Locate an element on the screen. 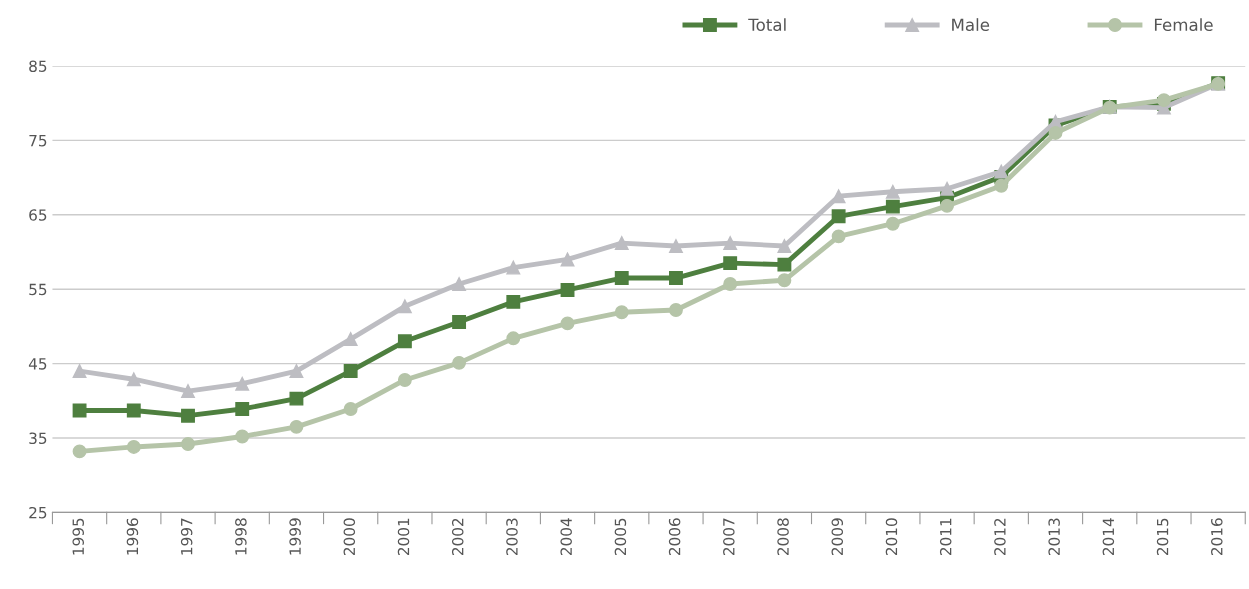  legend-label: Female is located at coordinates (1183, 25).